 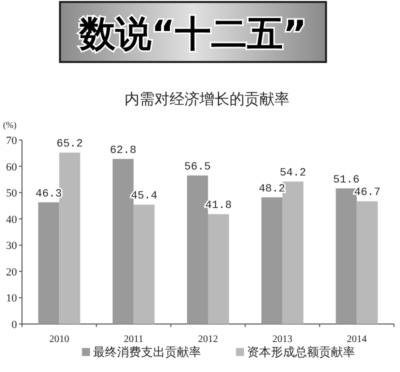 I want to click on x-tick-label: 2014, so click(x=356, y=339).